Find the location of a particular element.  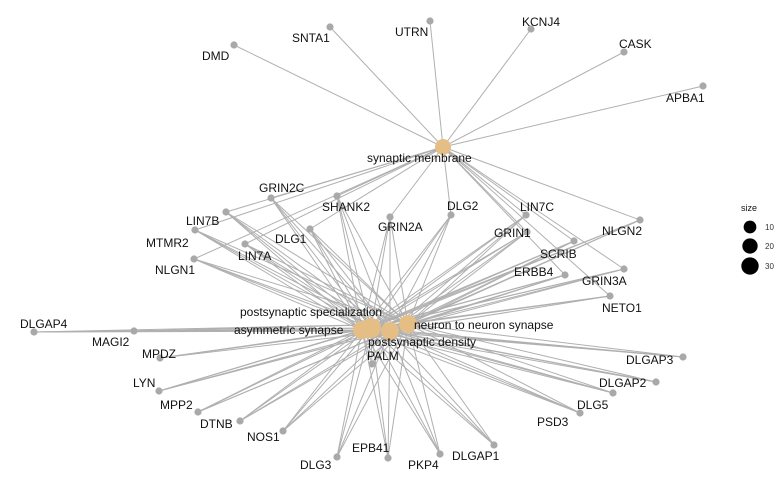

gene-node-dmd is located at coordinates (234, 45).